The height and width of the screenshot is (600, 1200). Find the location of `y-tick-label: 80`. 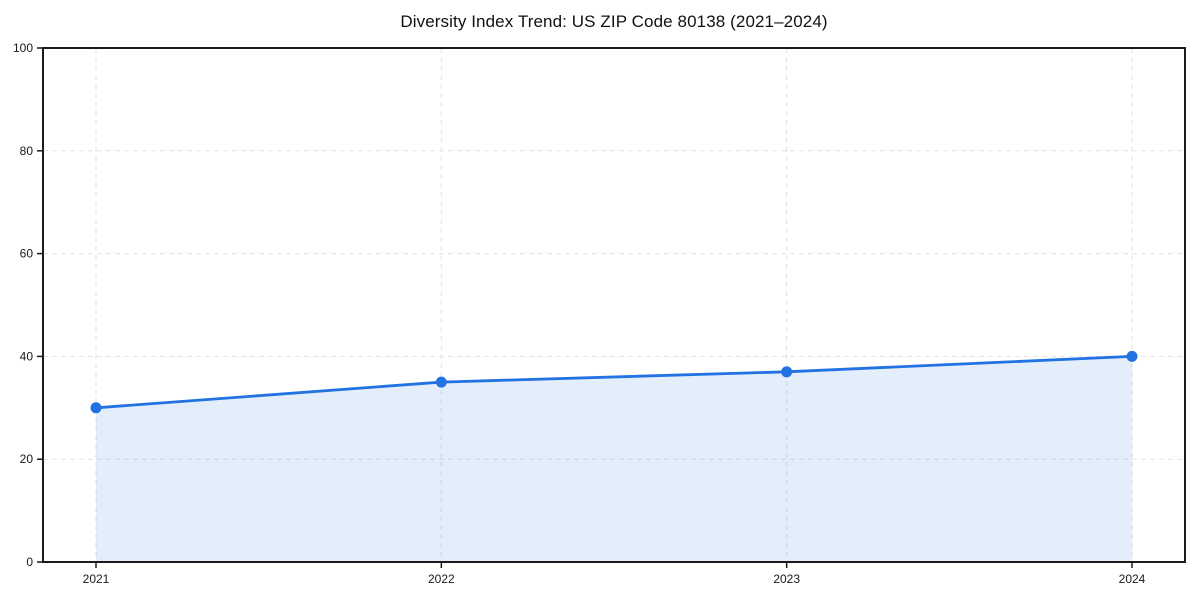

y-tick-label: 80 is located at coordinates (27, 151).